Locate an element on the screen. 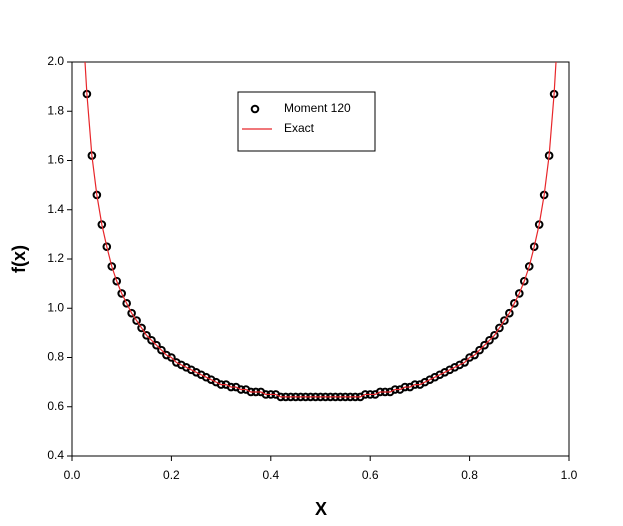  legend-label: Exact is located at coordinates (299, 128).